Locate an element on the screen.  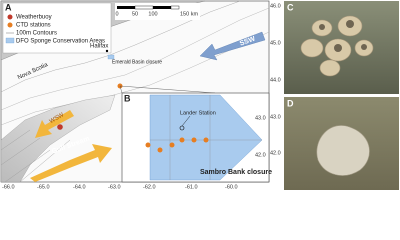
weatherbuoy is located at coordinates (60, 127).